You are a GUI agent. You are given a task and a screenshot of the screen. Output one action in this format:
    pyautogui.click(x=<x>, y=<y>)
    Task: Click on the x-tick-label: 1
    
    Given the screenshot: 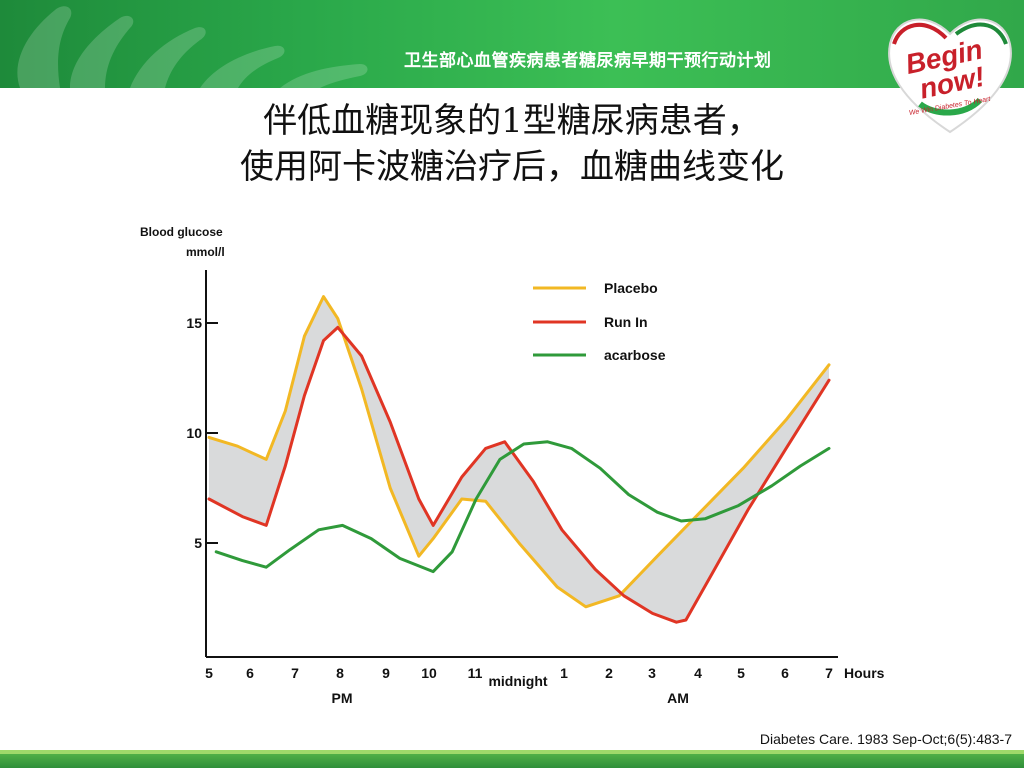 What is the action you would take?
    pyautogui.click(x=564, y=673)
    